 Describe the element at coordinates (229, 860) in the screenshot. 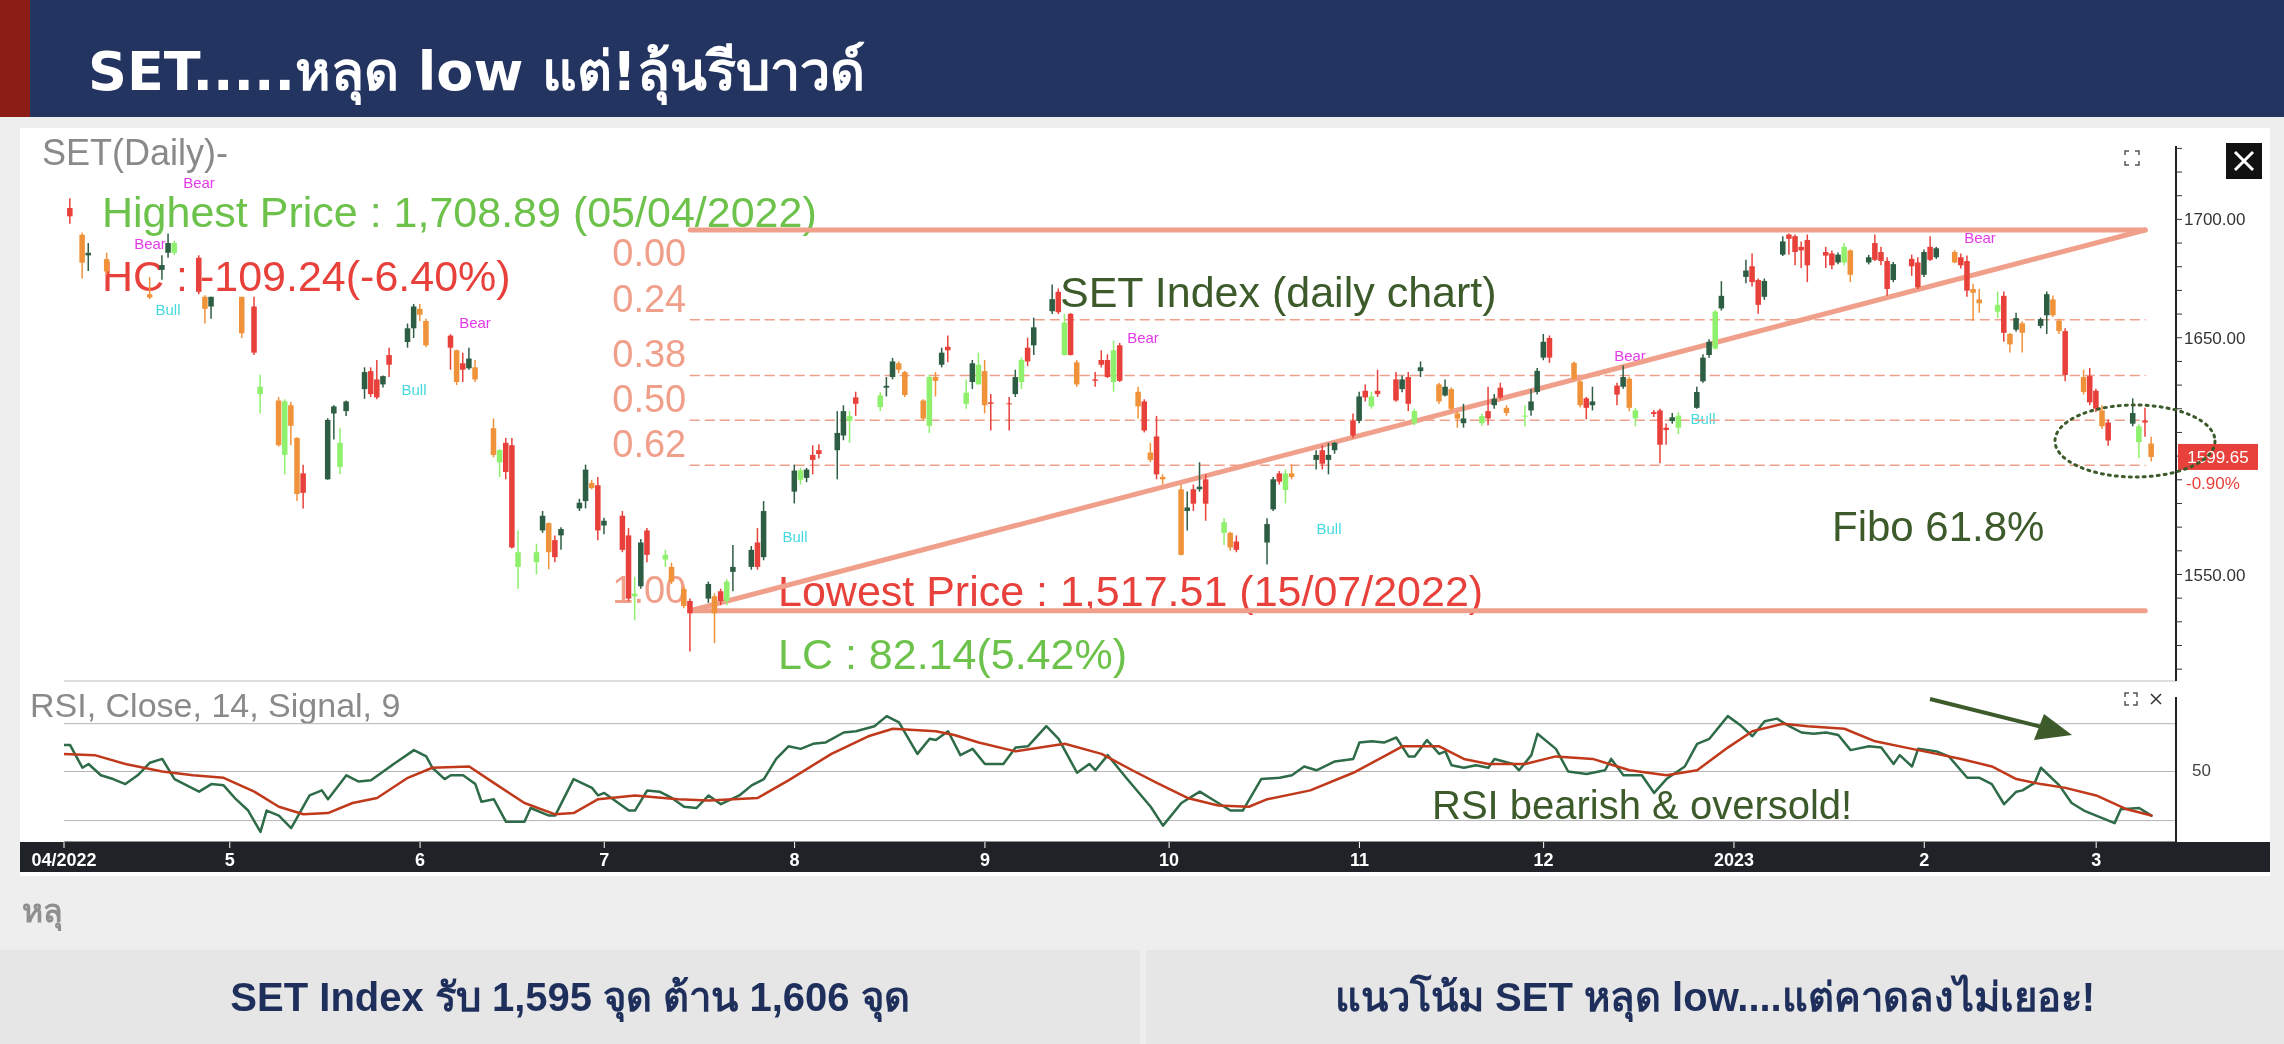

I see `x-tick-label: 5` at that location.